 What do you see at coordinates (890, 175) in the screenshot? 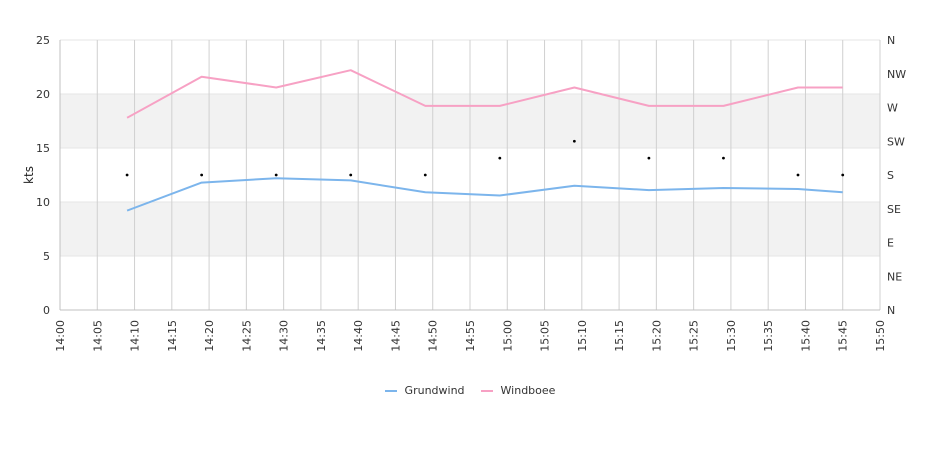
I see `direction-tick-label: S` at bounding box center [890, 175].